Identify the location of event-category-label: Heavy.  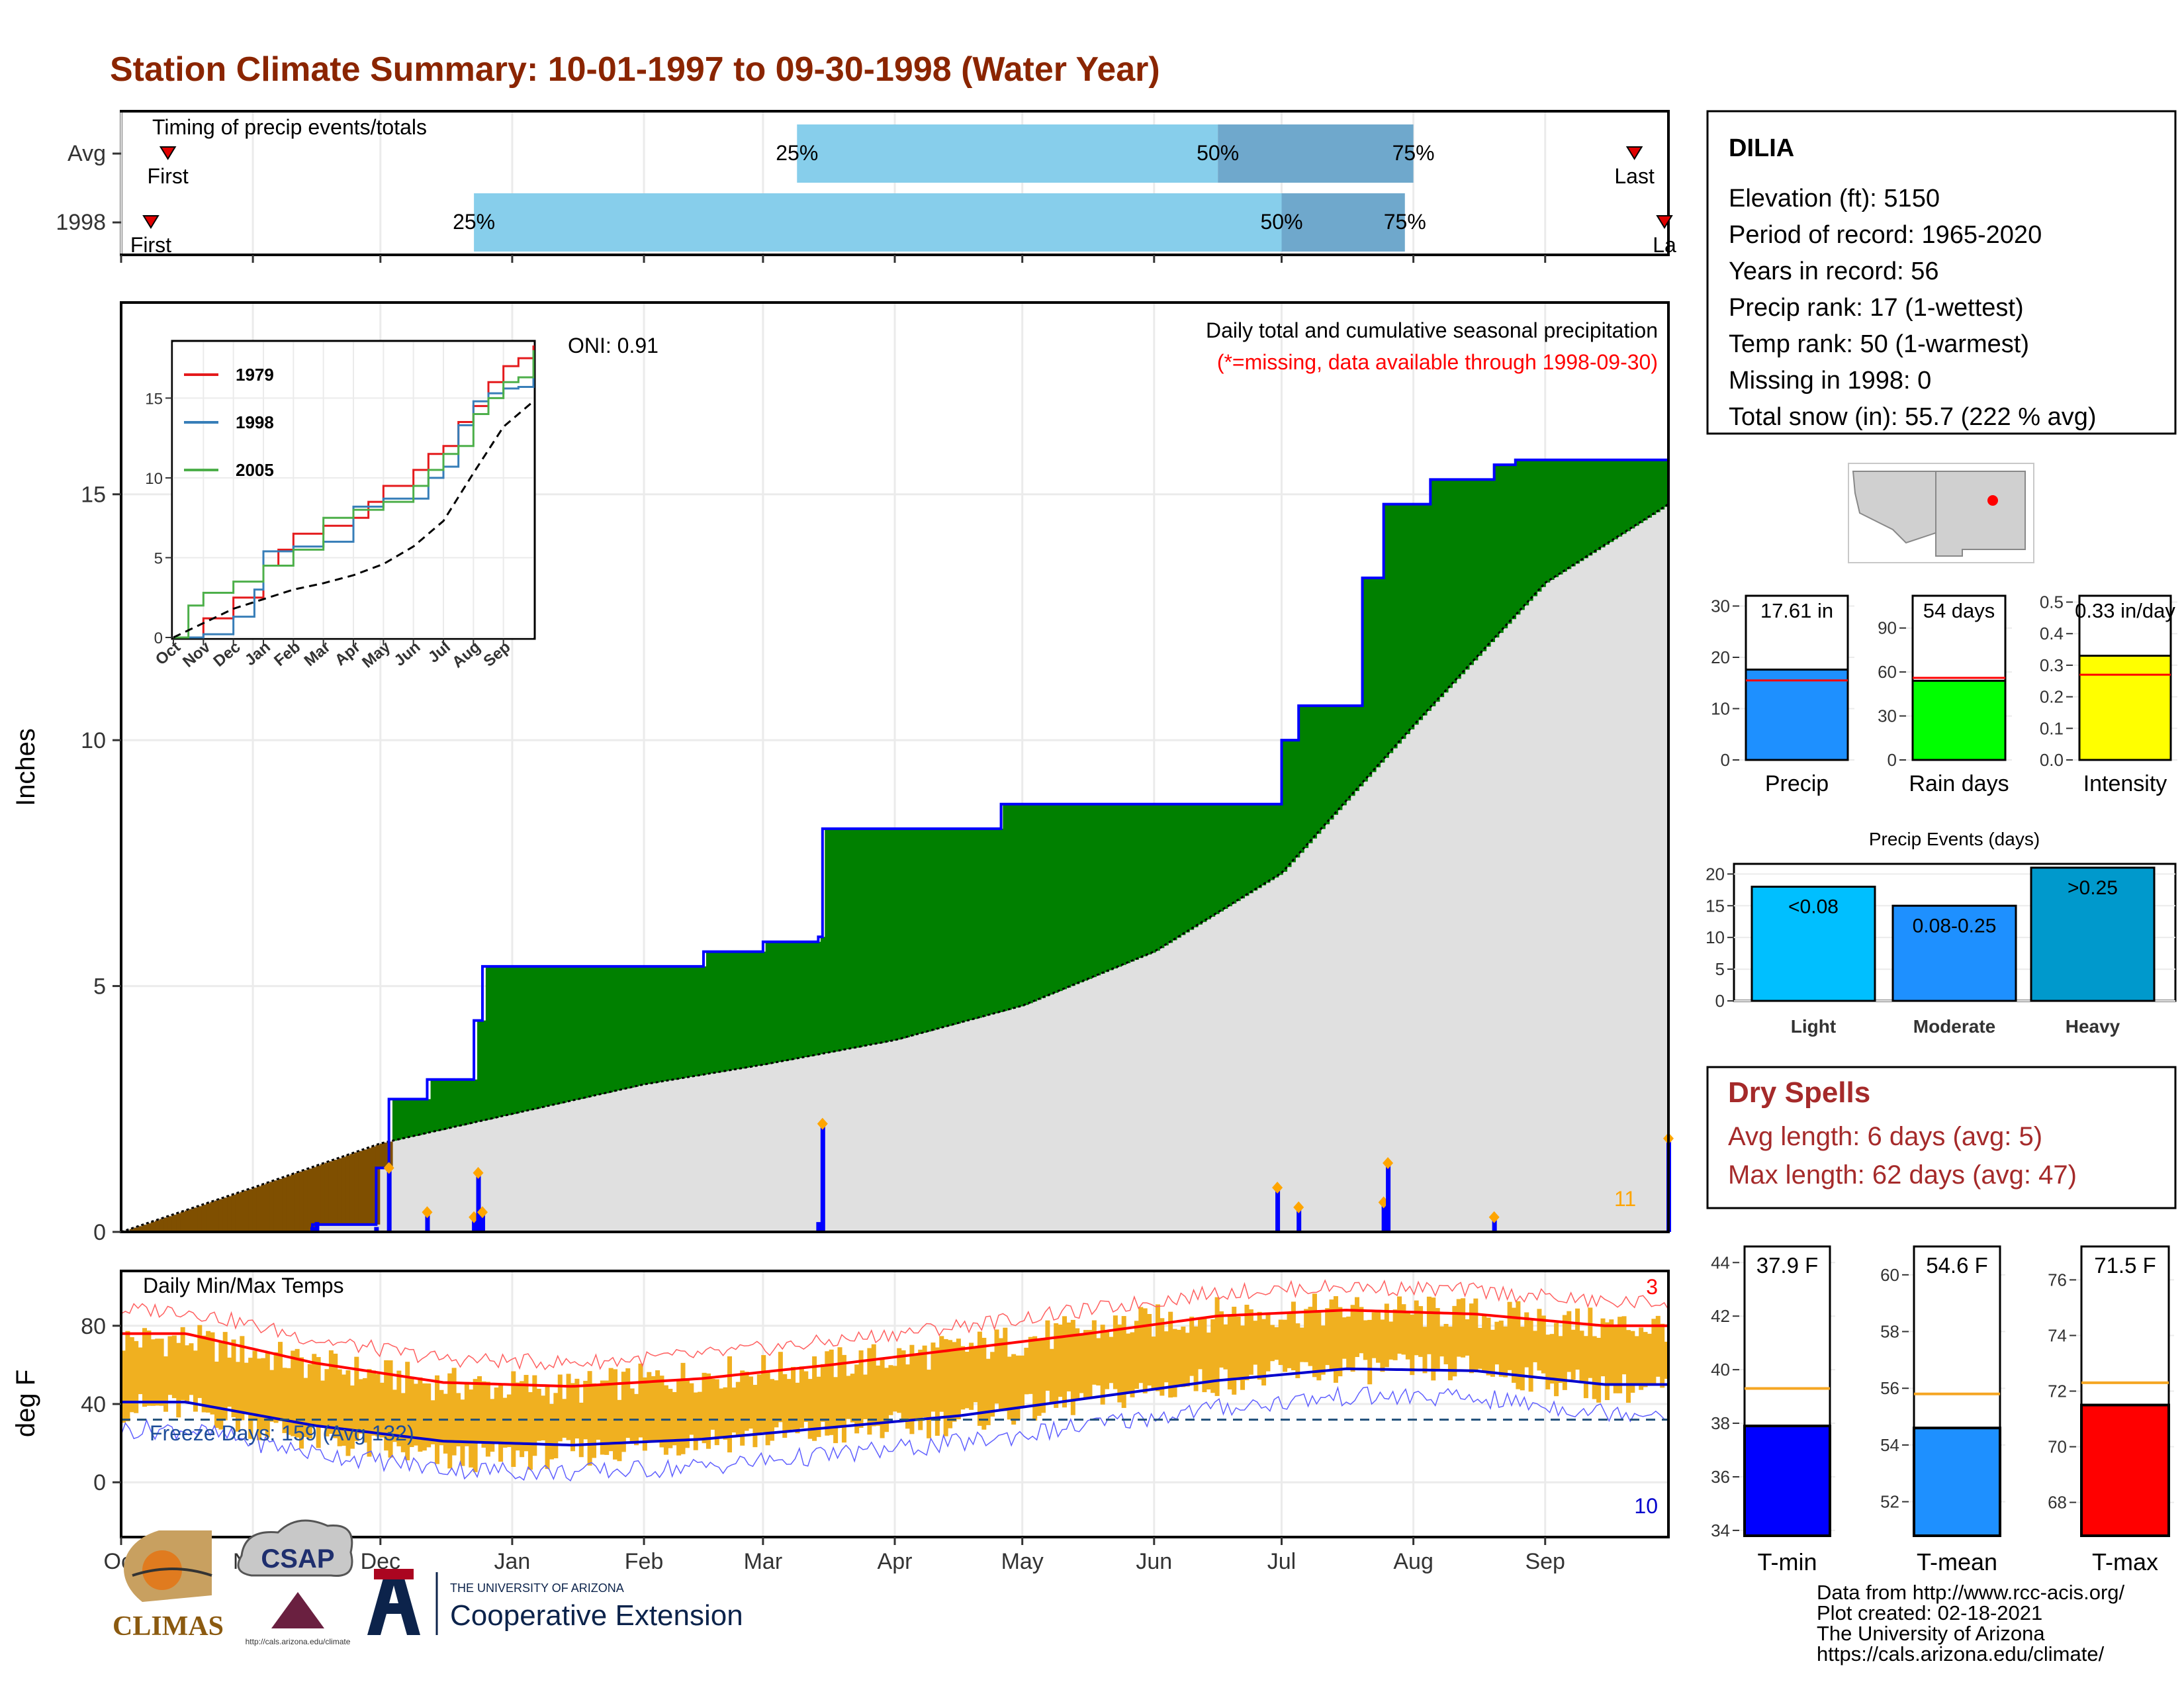
(2093, 1026).